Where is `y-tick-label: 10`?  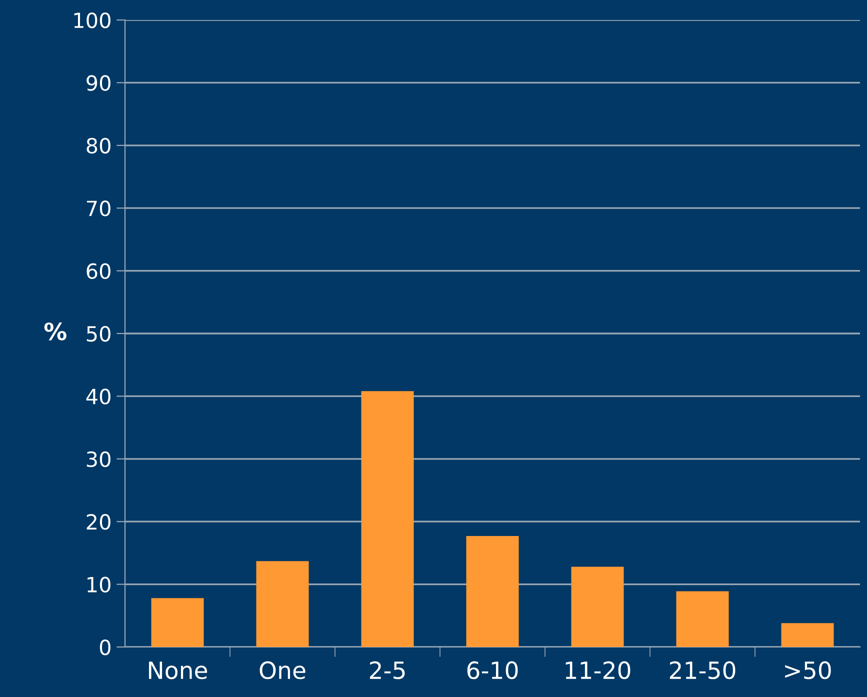 y-tick-label: 10 is located at coordinates (99, 584).